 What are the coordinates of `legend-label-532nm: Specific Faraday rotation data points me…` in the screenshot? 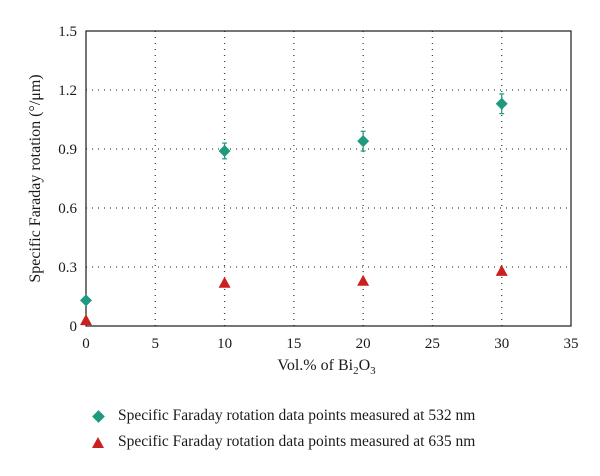 It's located at (297, 415).